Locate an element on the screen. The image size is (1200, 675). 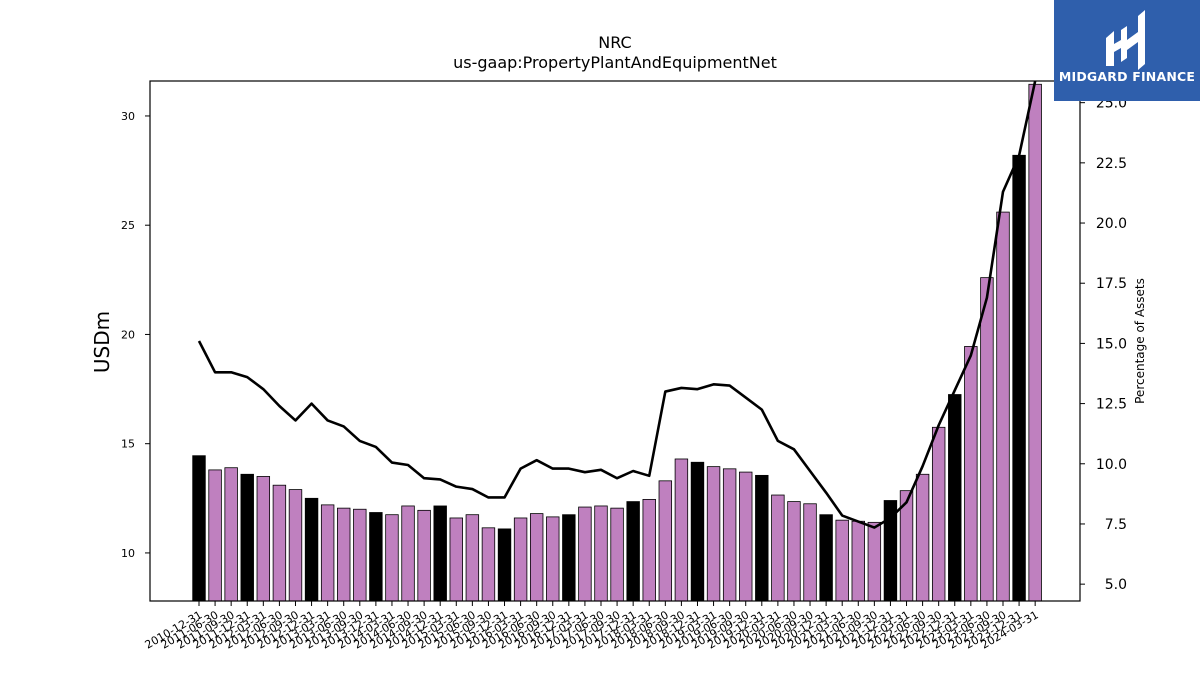
y-axis-label: USDm is located at coordinates (102, 342).